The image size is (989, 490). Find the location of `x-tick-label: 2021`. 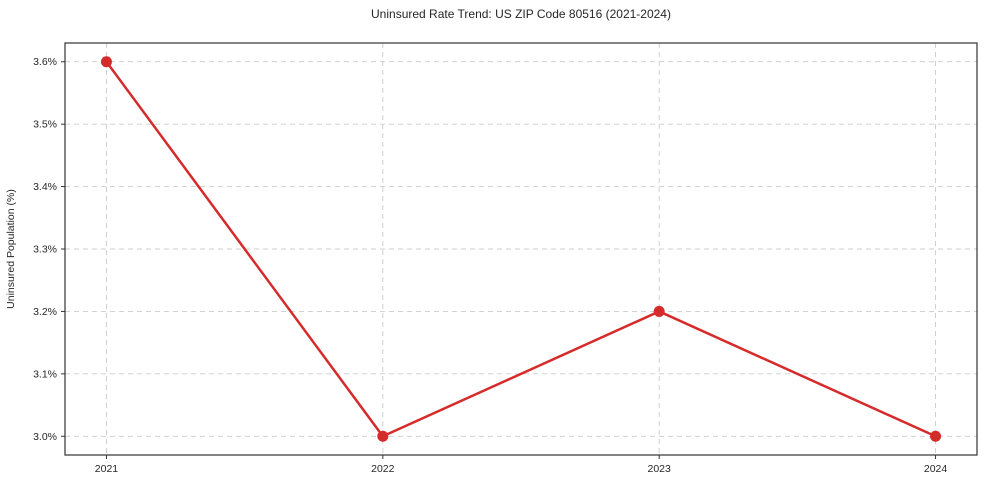

x-tick-label: 2021 is located at coordinates (107, 469).